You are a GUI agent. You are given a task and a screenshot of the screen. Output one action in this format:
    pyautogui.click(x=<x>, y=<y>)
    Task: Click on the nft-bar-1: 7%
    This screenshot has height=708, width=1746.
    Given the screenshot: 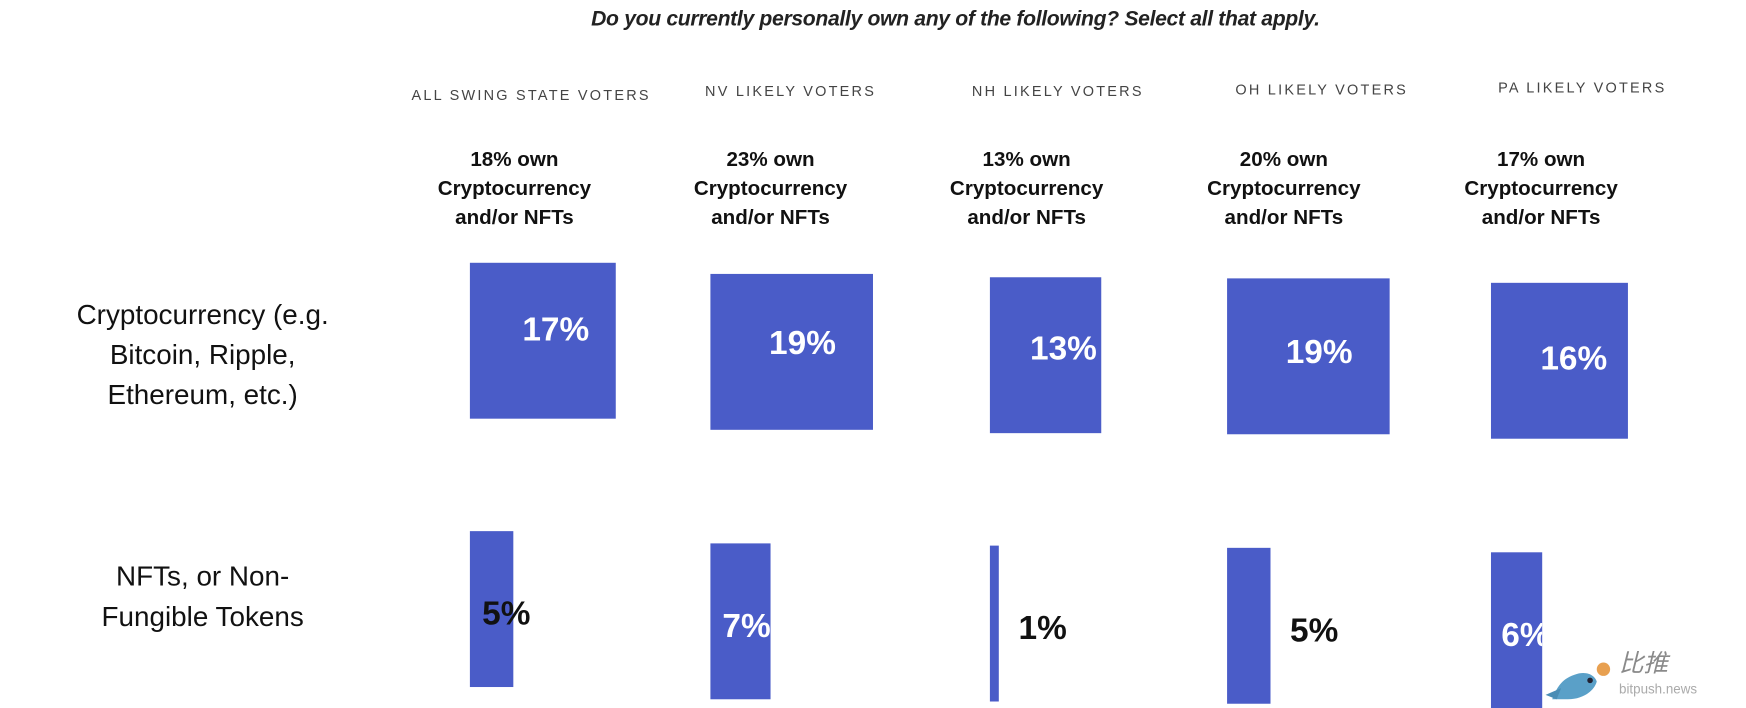 What is the action you would take?
    pyautogui.click(x=740, y=621)
    